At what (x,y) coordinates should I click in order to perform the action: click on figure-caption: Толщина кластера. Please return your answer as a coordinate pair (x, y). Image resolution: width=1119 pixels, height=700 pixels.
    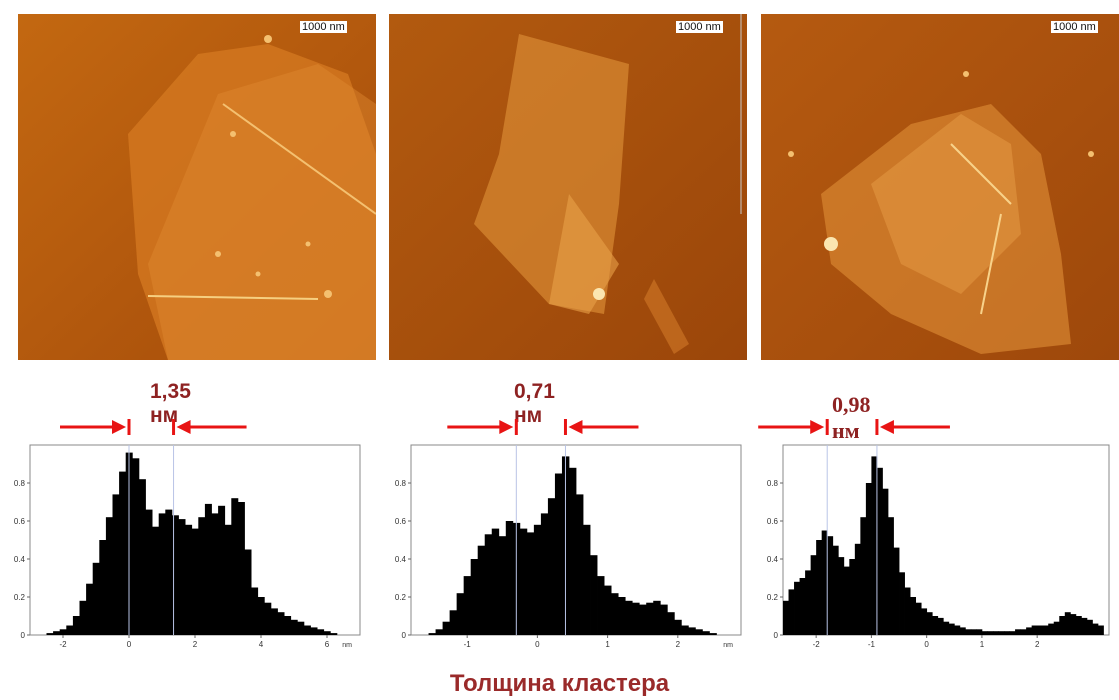
    Looking at the image, I should click on (559, 683).